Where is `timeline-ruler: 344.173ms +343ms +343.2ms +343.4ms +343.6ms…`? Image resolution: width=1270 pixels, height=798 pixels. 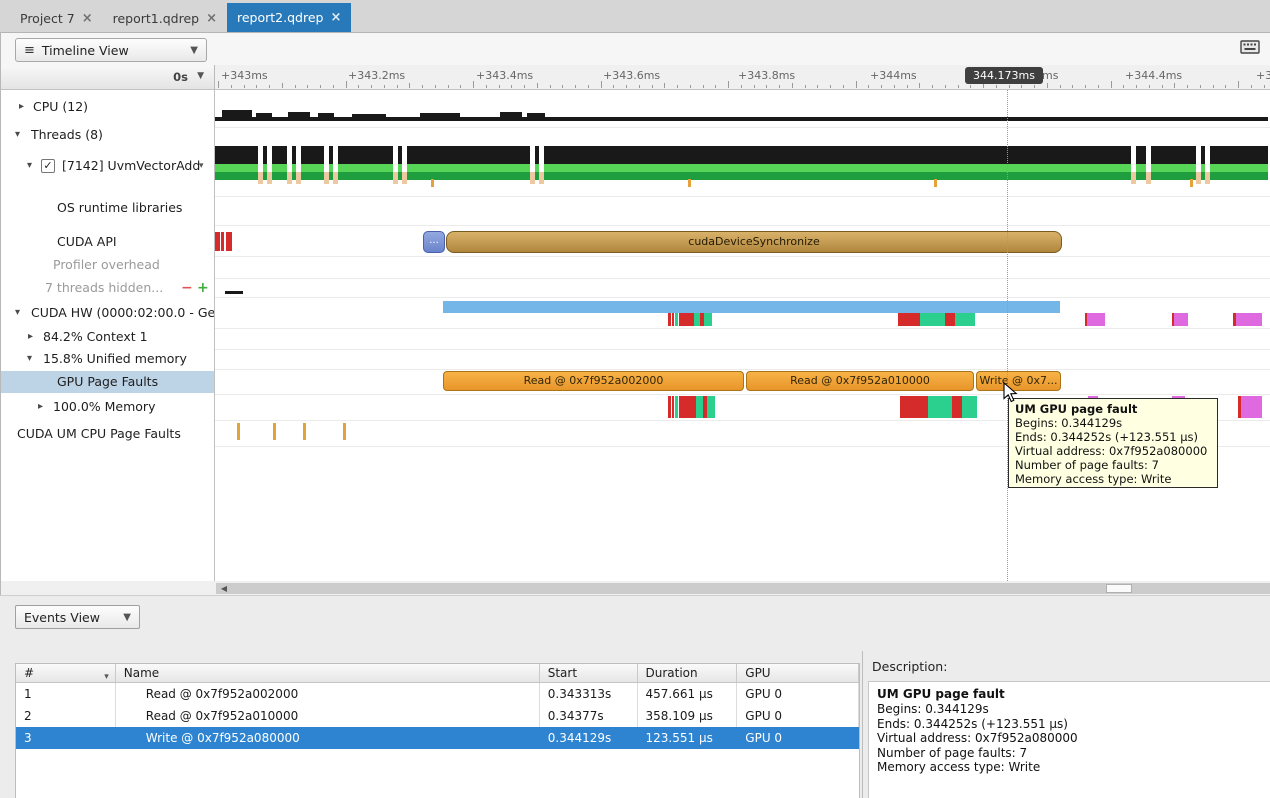 timeline-ruler: 344.173ms +343ms +343.2ms +343.4ms +343.6ms… is located at coordinates (742, 77).